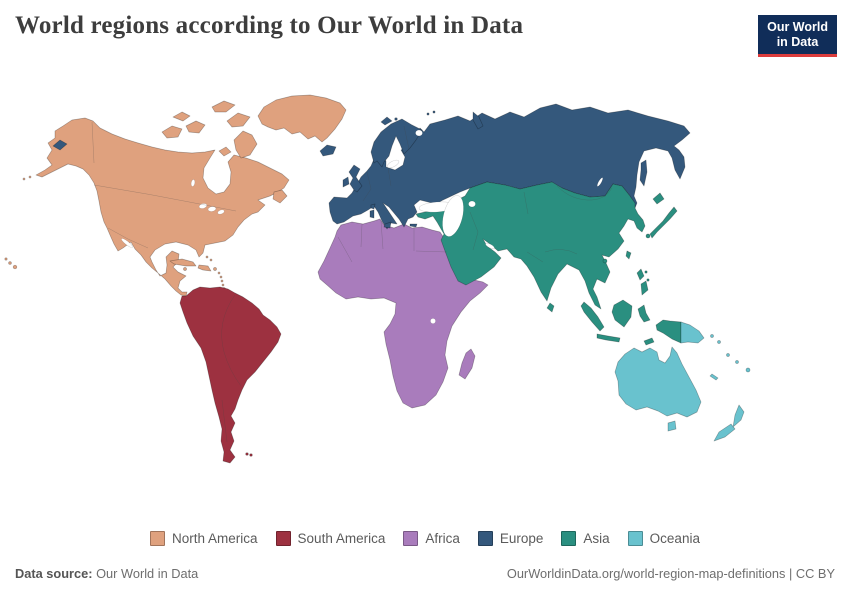 The height and width of the screenshot is (600, 850). Describe the element at coordinates (596, 538) in the screenshot. I see `legend-label-asia: Asia` at that location.